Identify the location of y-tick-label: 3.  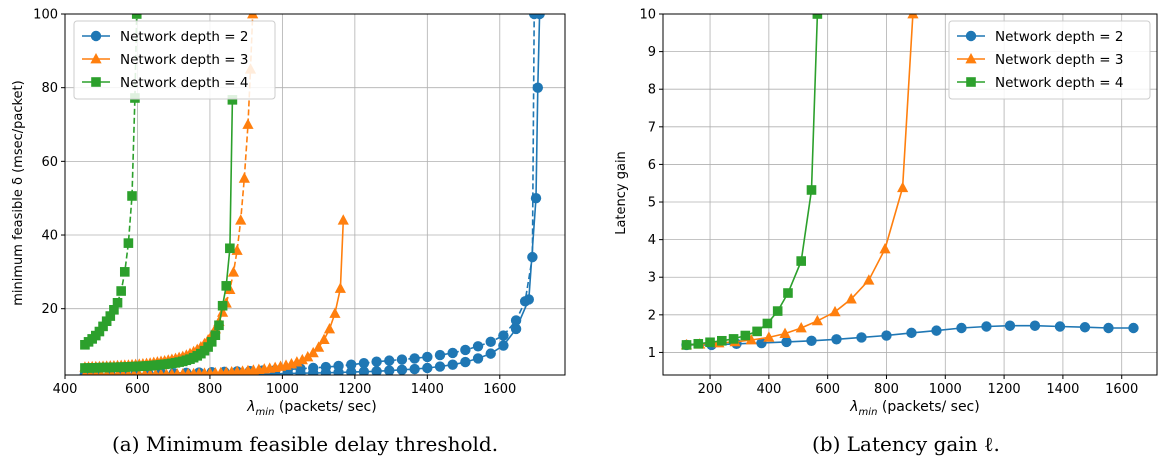
(652, 278).